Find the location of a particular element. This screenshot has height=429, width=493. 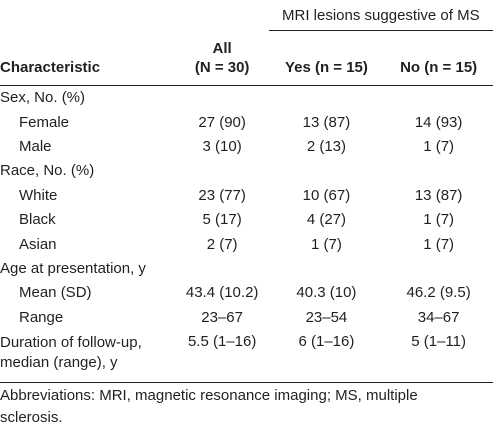

row-label: Race, No. (%) is located at coordinates (47, 171).